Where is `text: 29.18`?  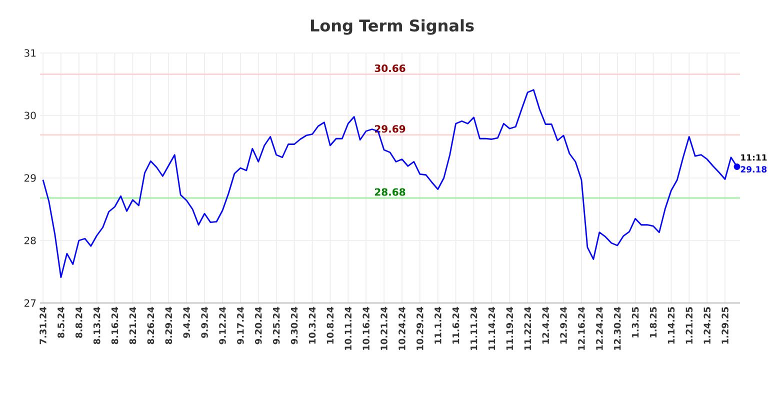
text: 29.18 is located at coordinates (753, 169).